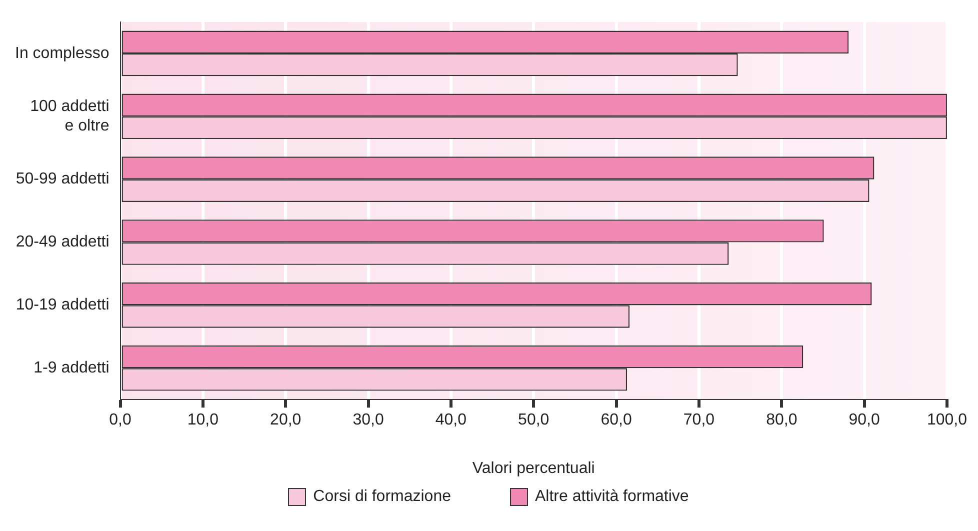 This screenshot has height=531, width=978. What do you see at coordinates (451, 420) in the screenshot?
I see `x-tick-label: 40,0` at bounding box center [451, 420].